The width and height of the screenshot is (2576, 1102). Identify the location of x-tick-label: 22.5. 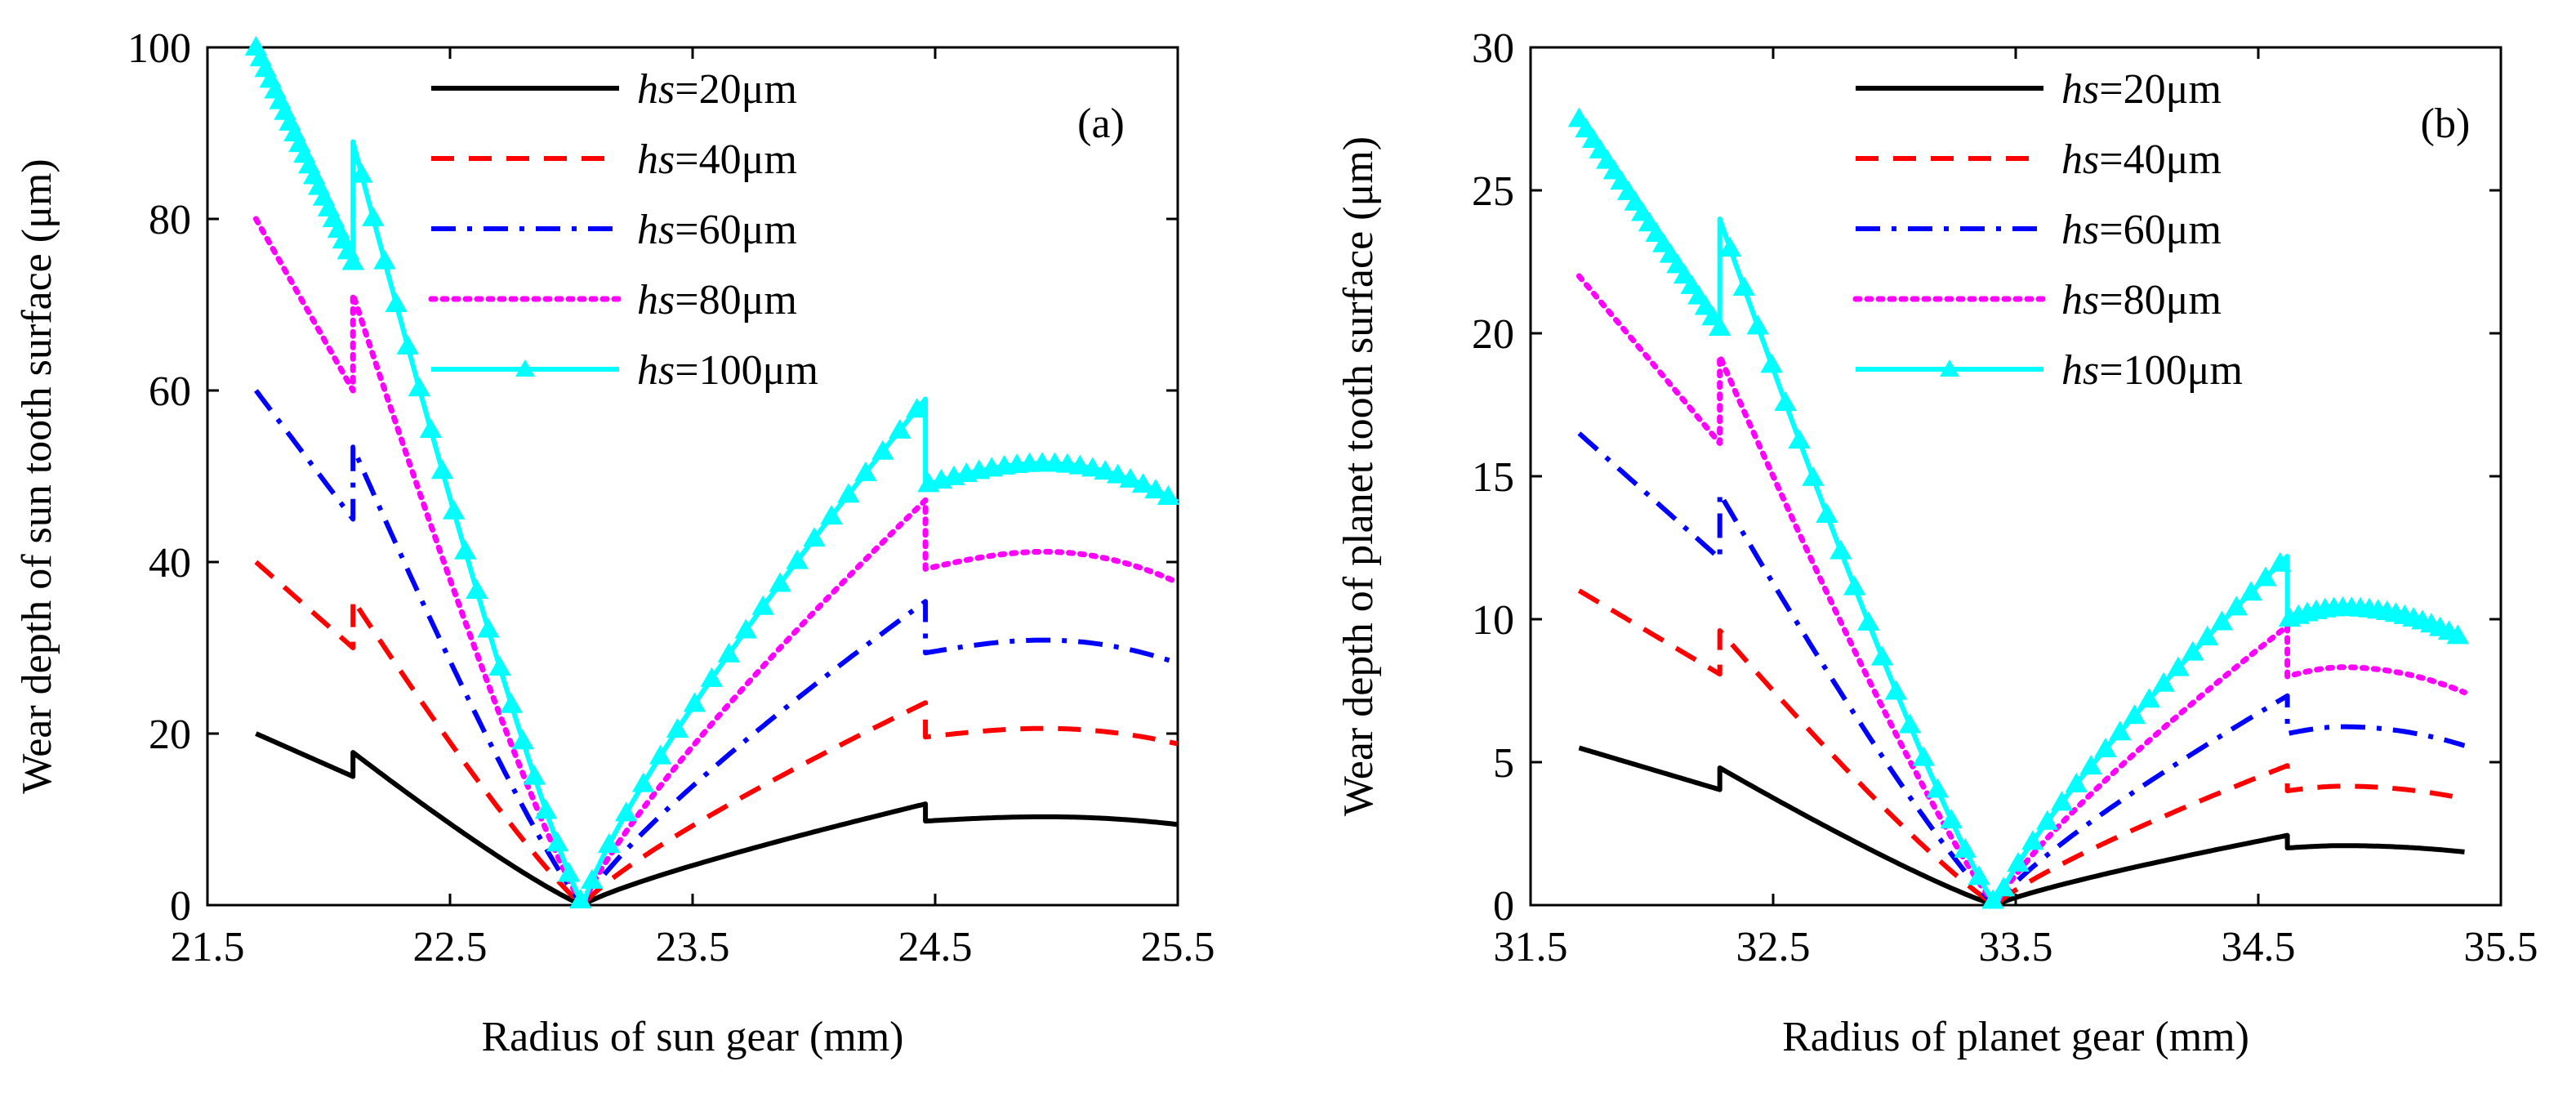
(451, 947).